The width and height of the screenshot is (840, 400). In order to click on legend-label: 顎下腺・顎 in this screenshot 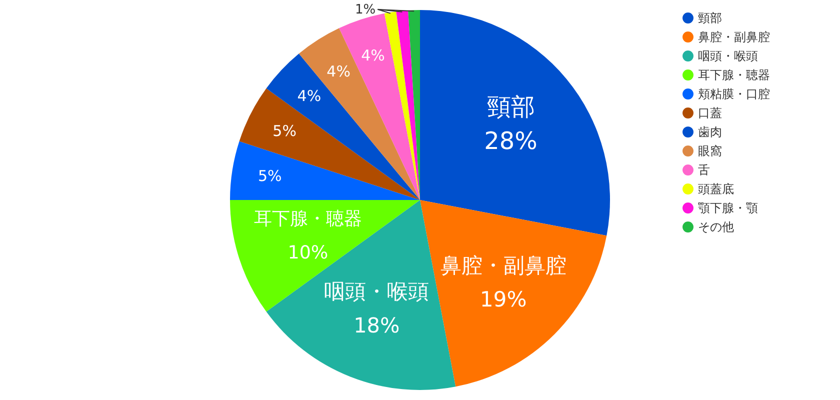, I will do `click(728, 208)`.